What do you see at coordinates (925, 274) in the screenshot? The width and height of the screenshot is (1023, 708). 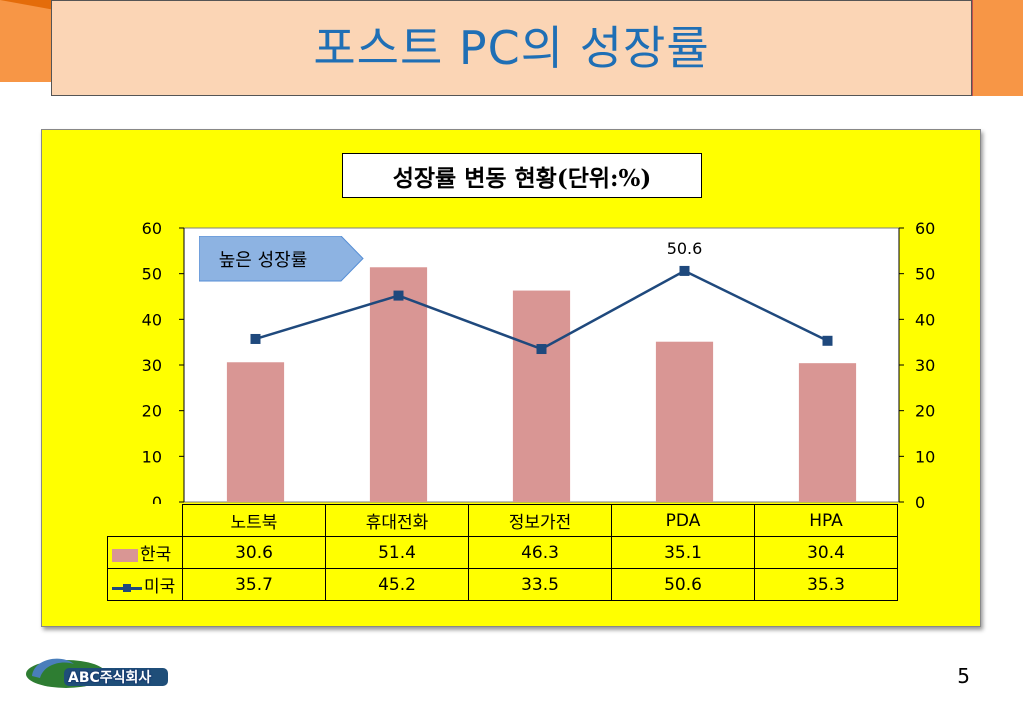 I see `y2-tick-label: 50` at bounding box center [925, 274].